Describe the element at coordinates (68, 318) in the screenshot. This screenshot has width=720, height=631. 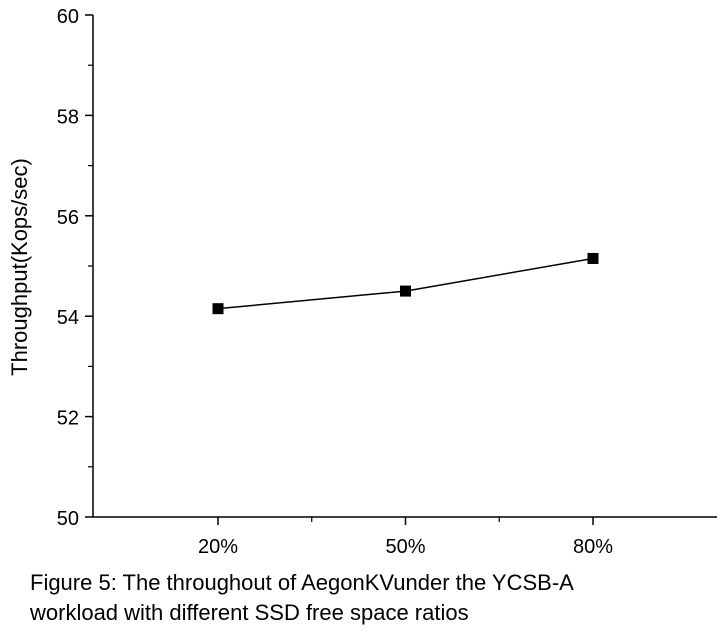
I see `y-tick-label: 54` at that location.